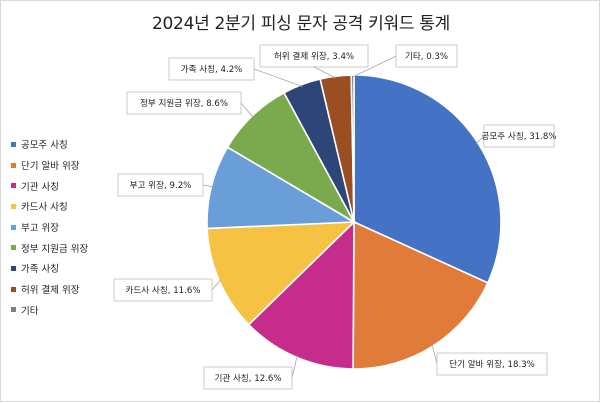 The height and width of the screenshot is (403, 600). What do you see at coordinates (55, 249) in the screenshot?
I see `legend-label: 정부 지원금 위장` at bounding box center [55, 249].